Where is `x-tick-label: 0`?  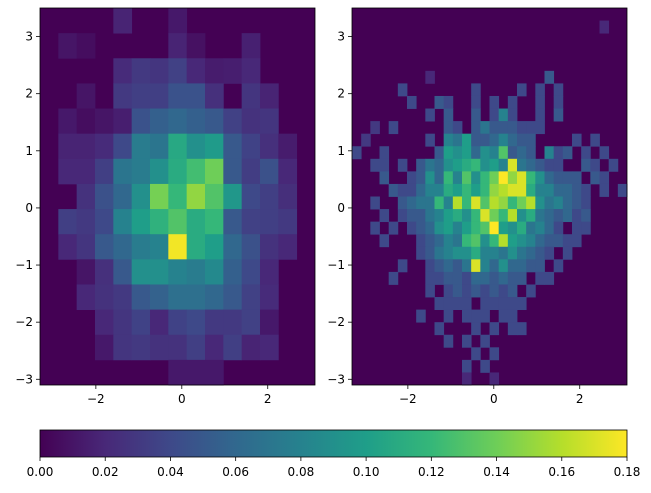 x-tick-label: 0 is located at coordinates (182, 399).